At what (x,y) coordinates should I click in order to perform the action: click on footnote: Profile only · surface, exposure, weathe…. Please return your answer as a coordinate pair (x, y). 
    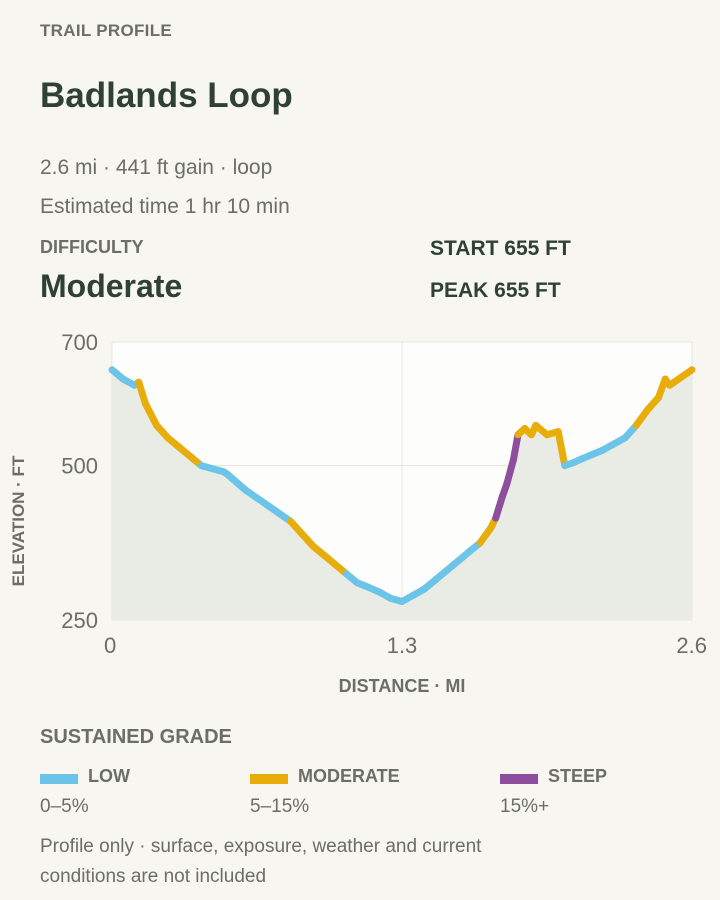
    Looking at the image, I should click on (261, 861).